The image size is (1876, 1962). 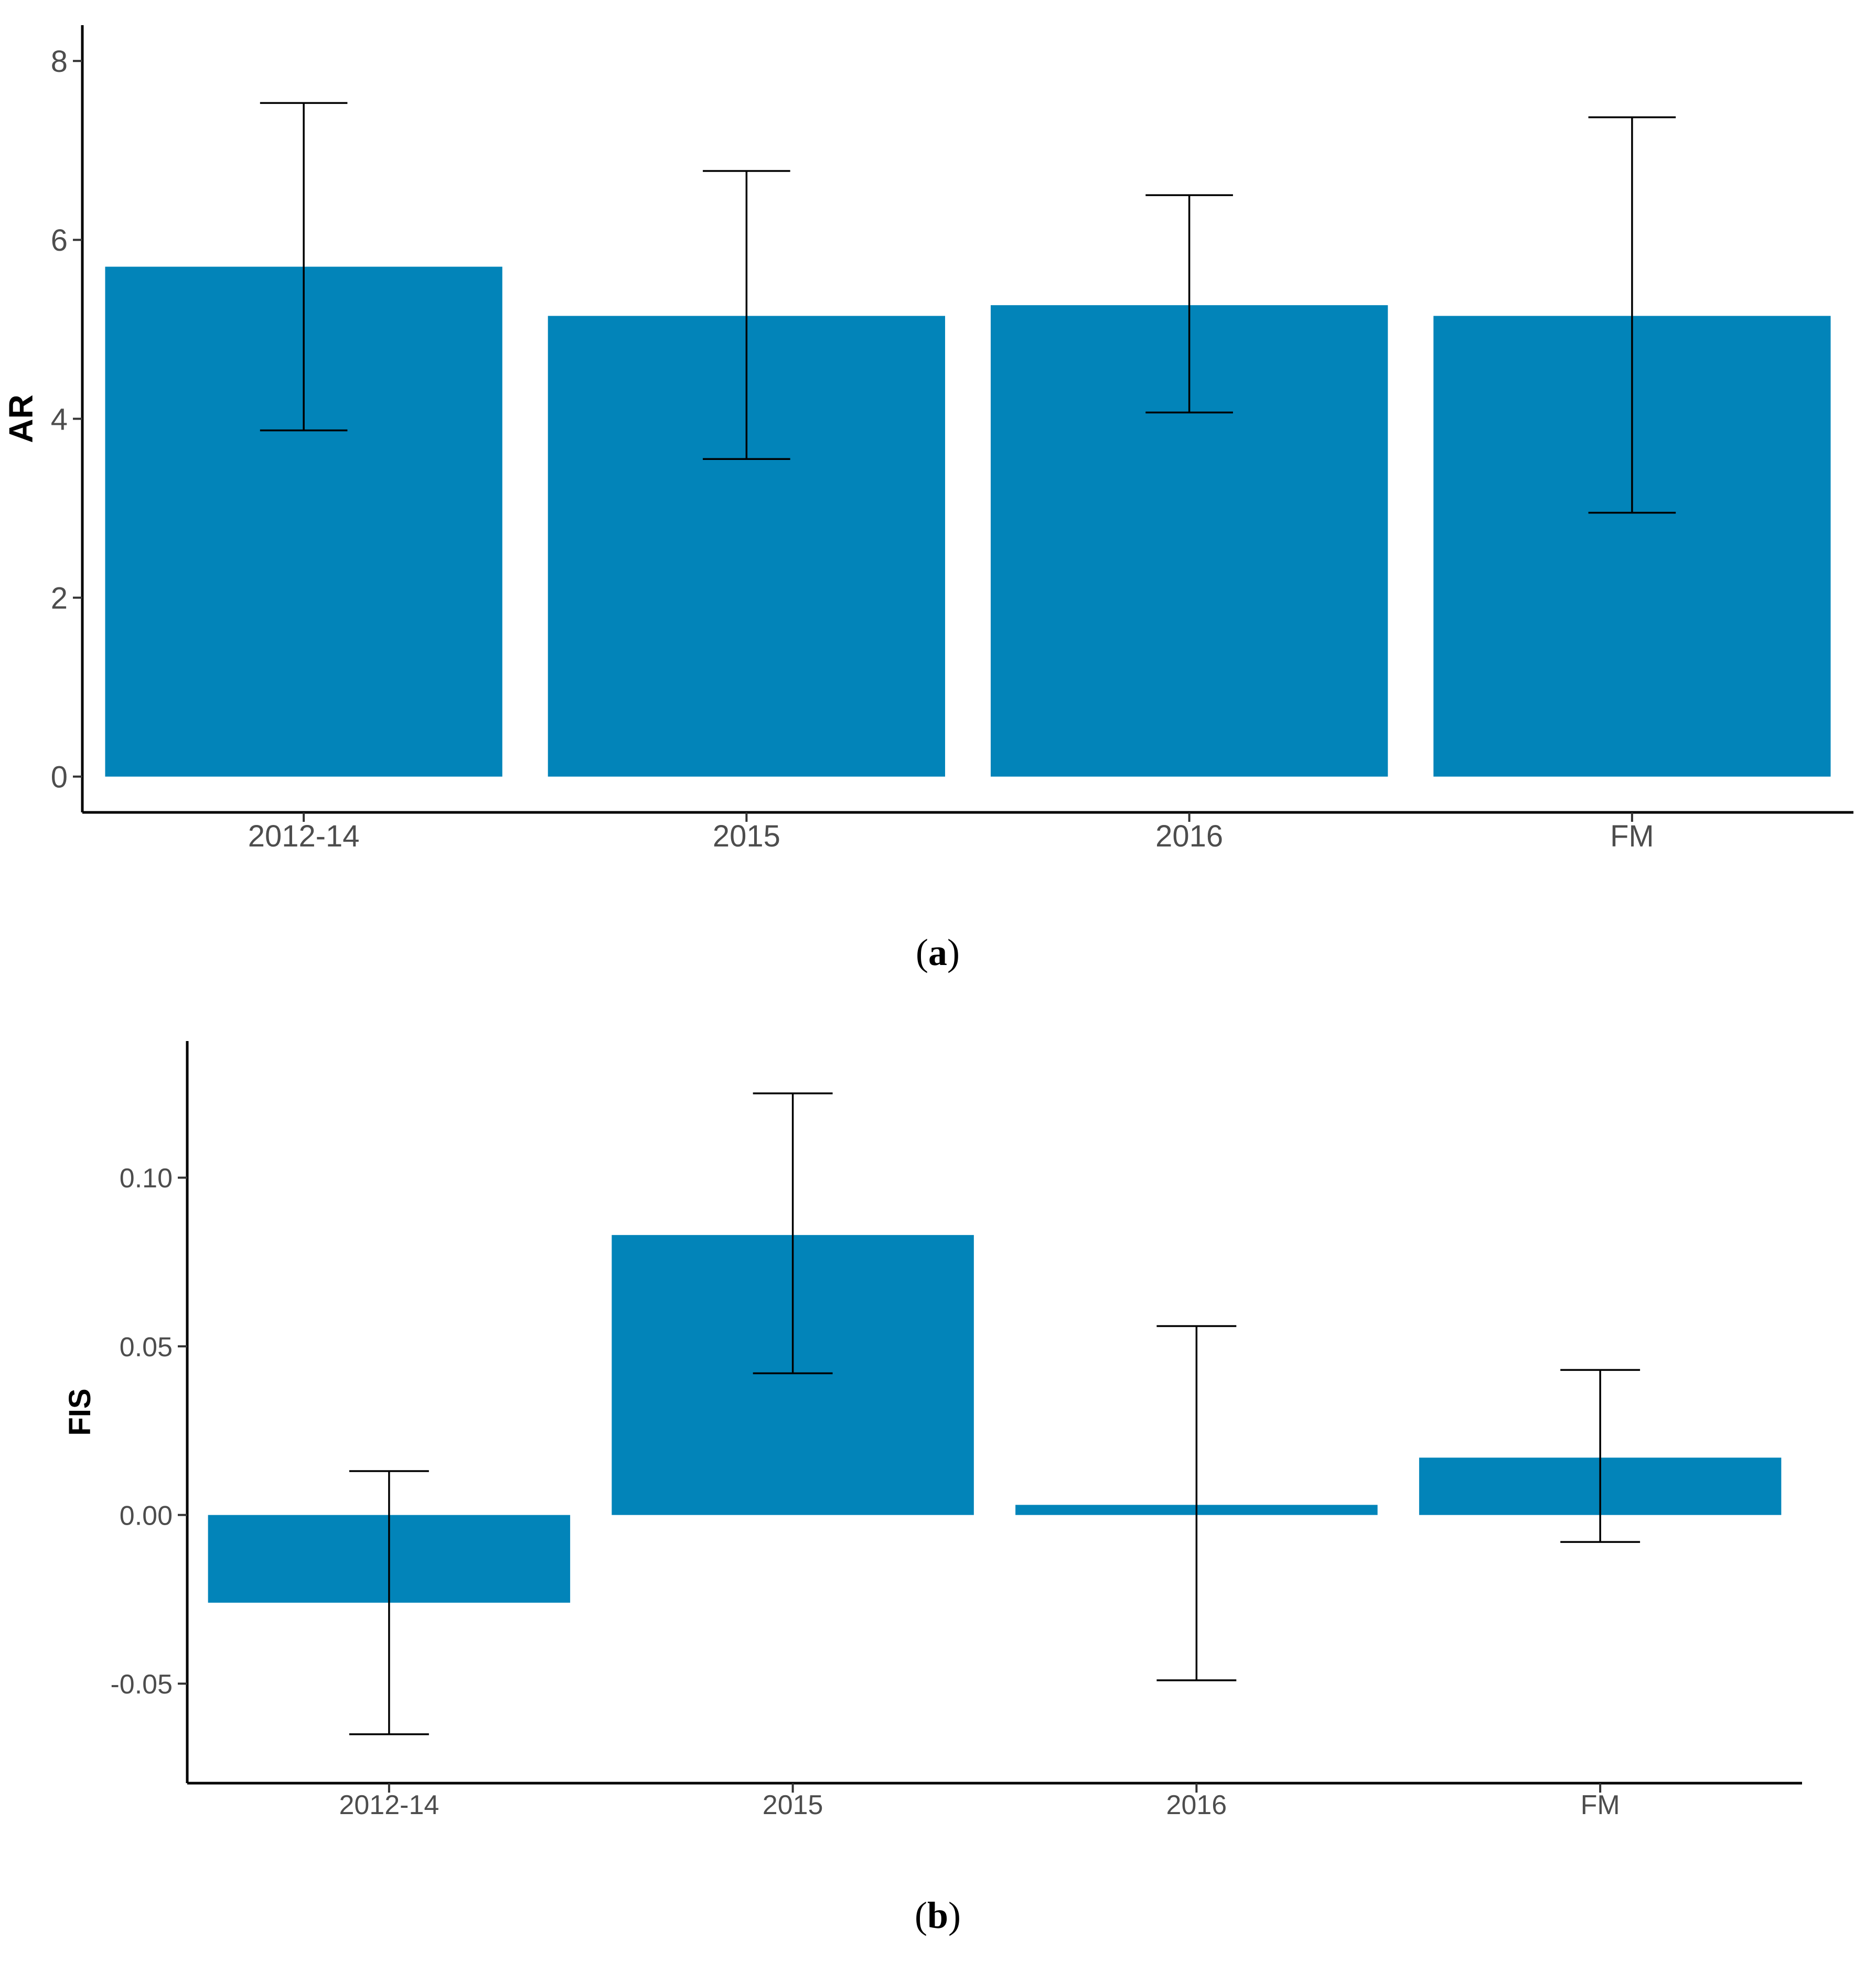 What do you see at coordinates (141, 1684) in the screenshot?
I see `y-tick-label: -0.05` at bounding box center [141, 1684].